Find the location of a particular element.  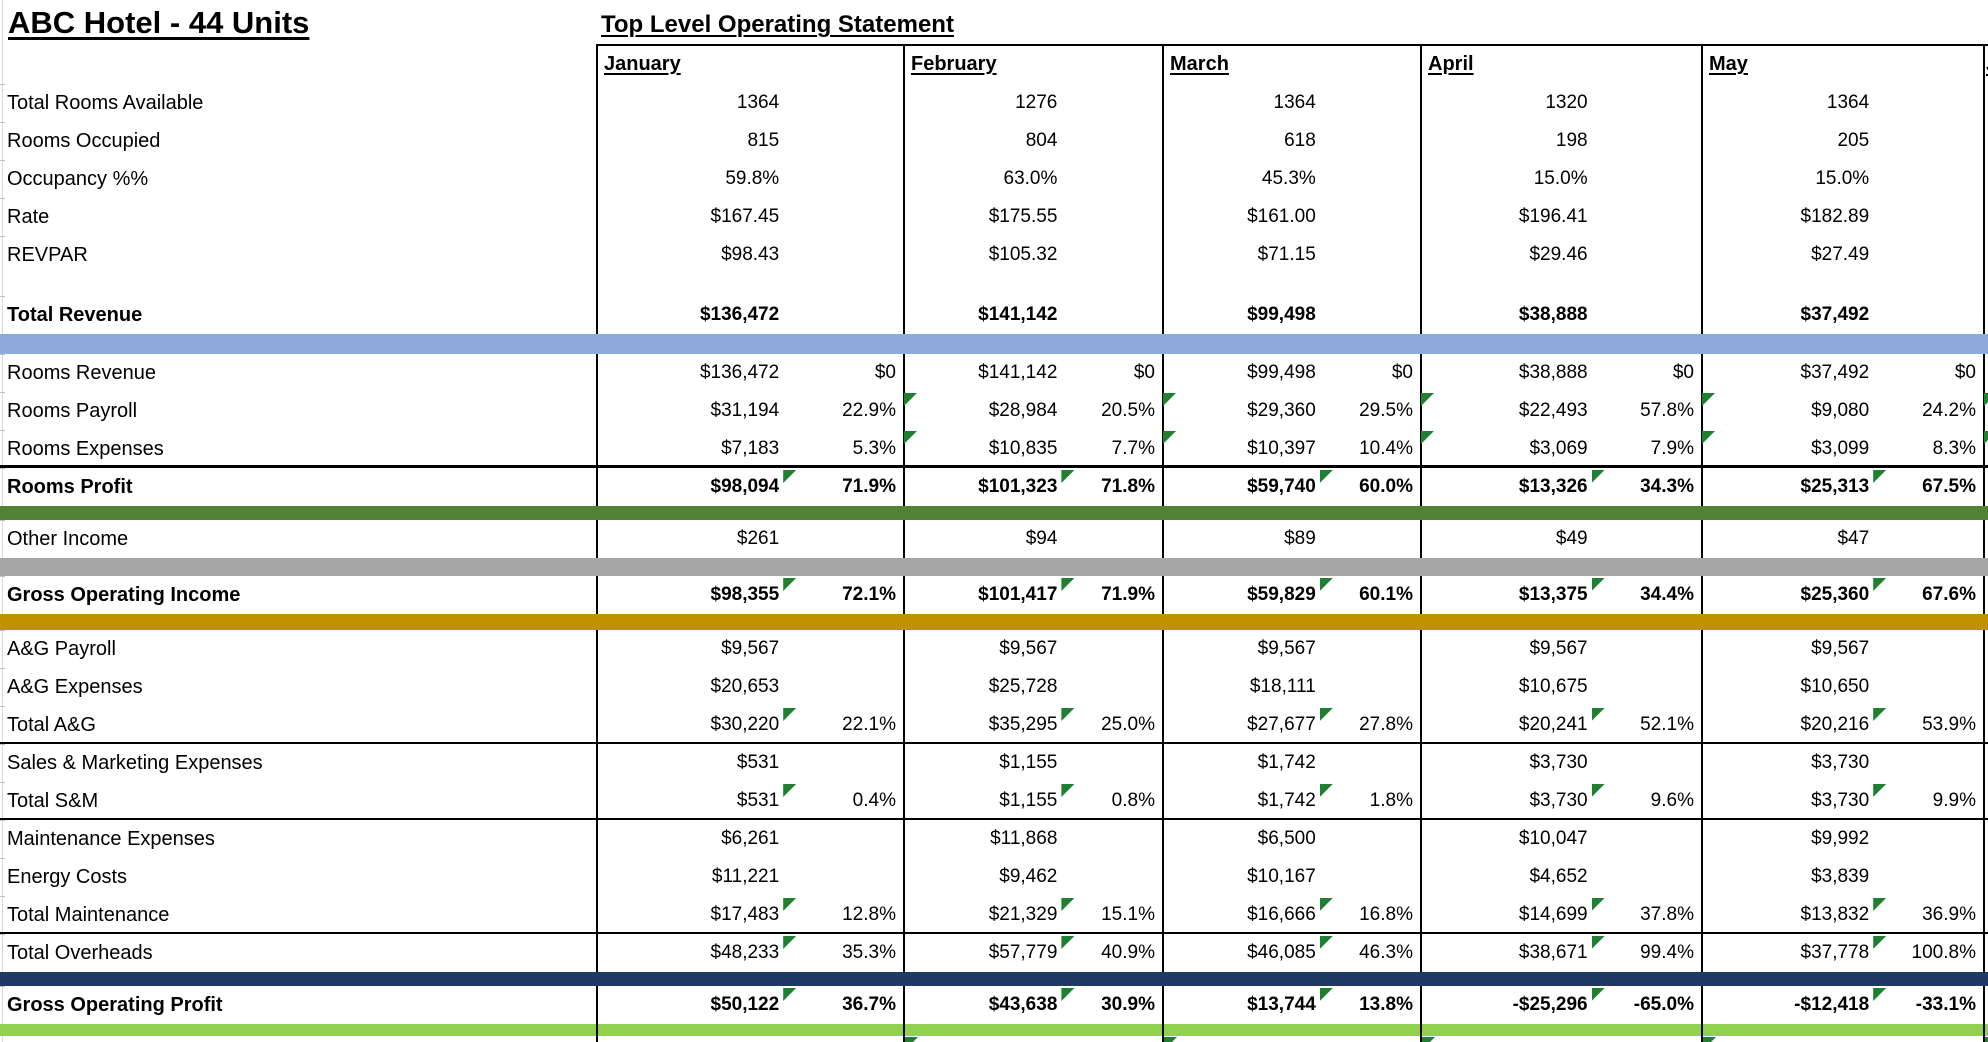

amount-cell: 15.0% is located at coordinates (1560, 178).